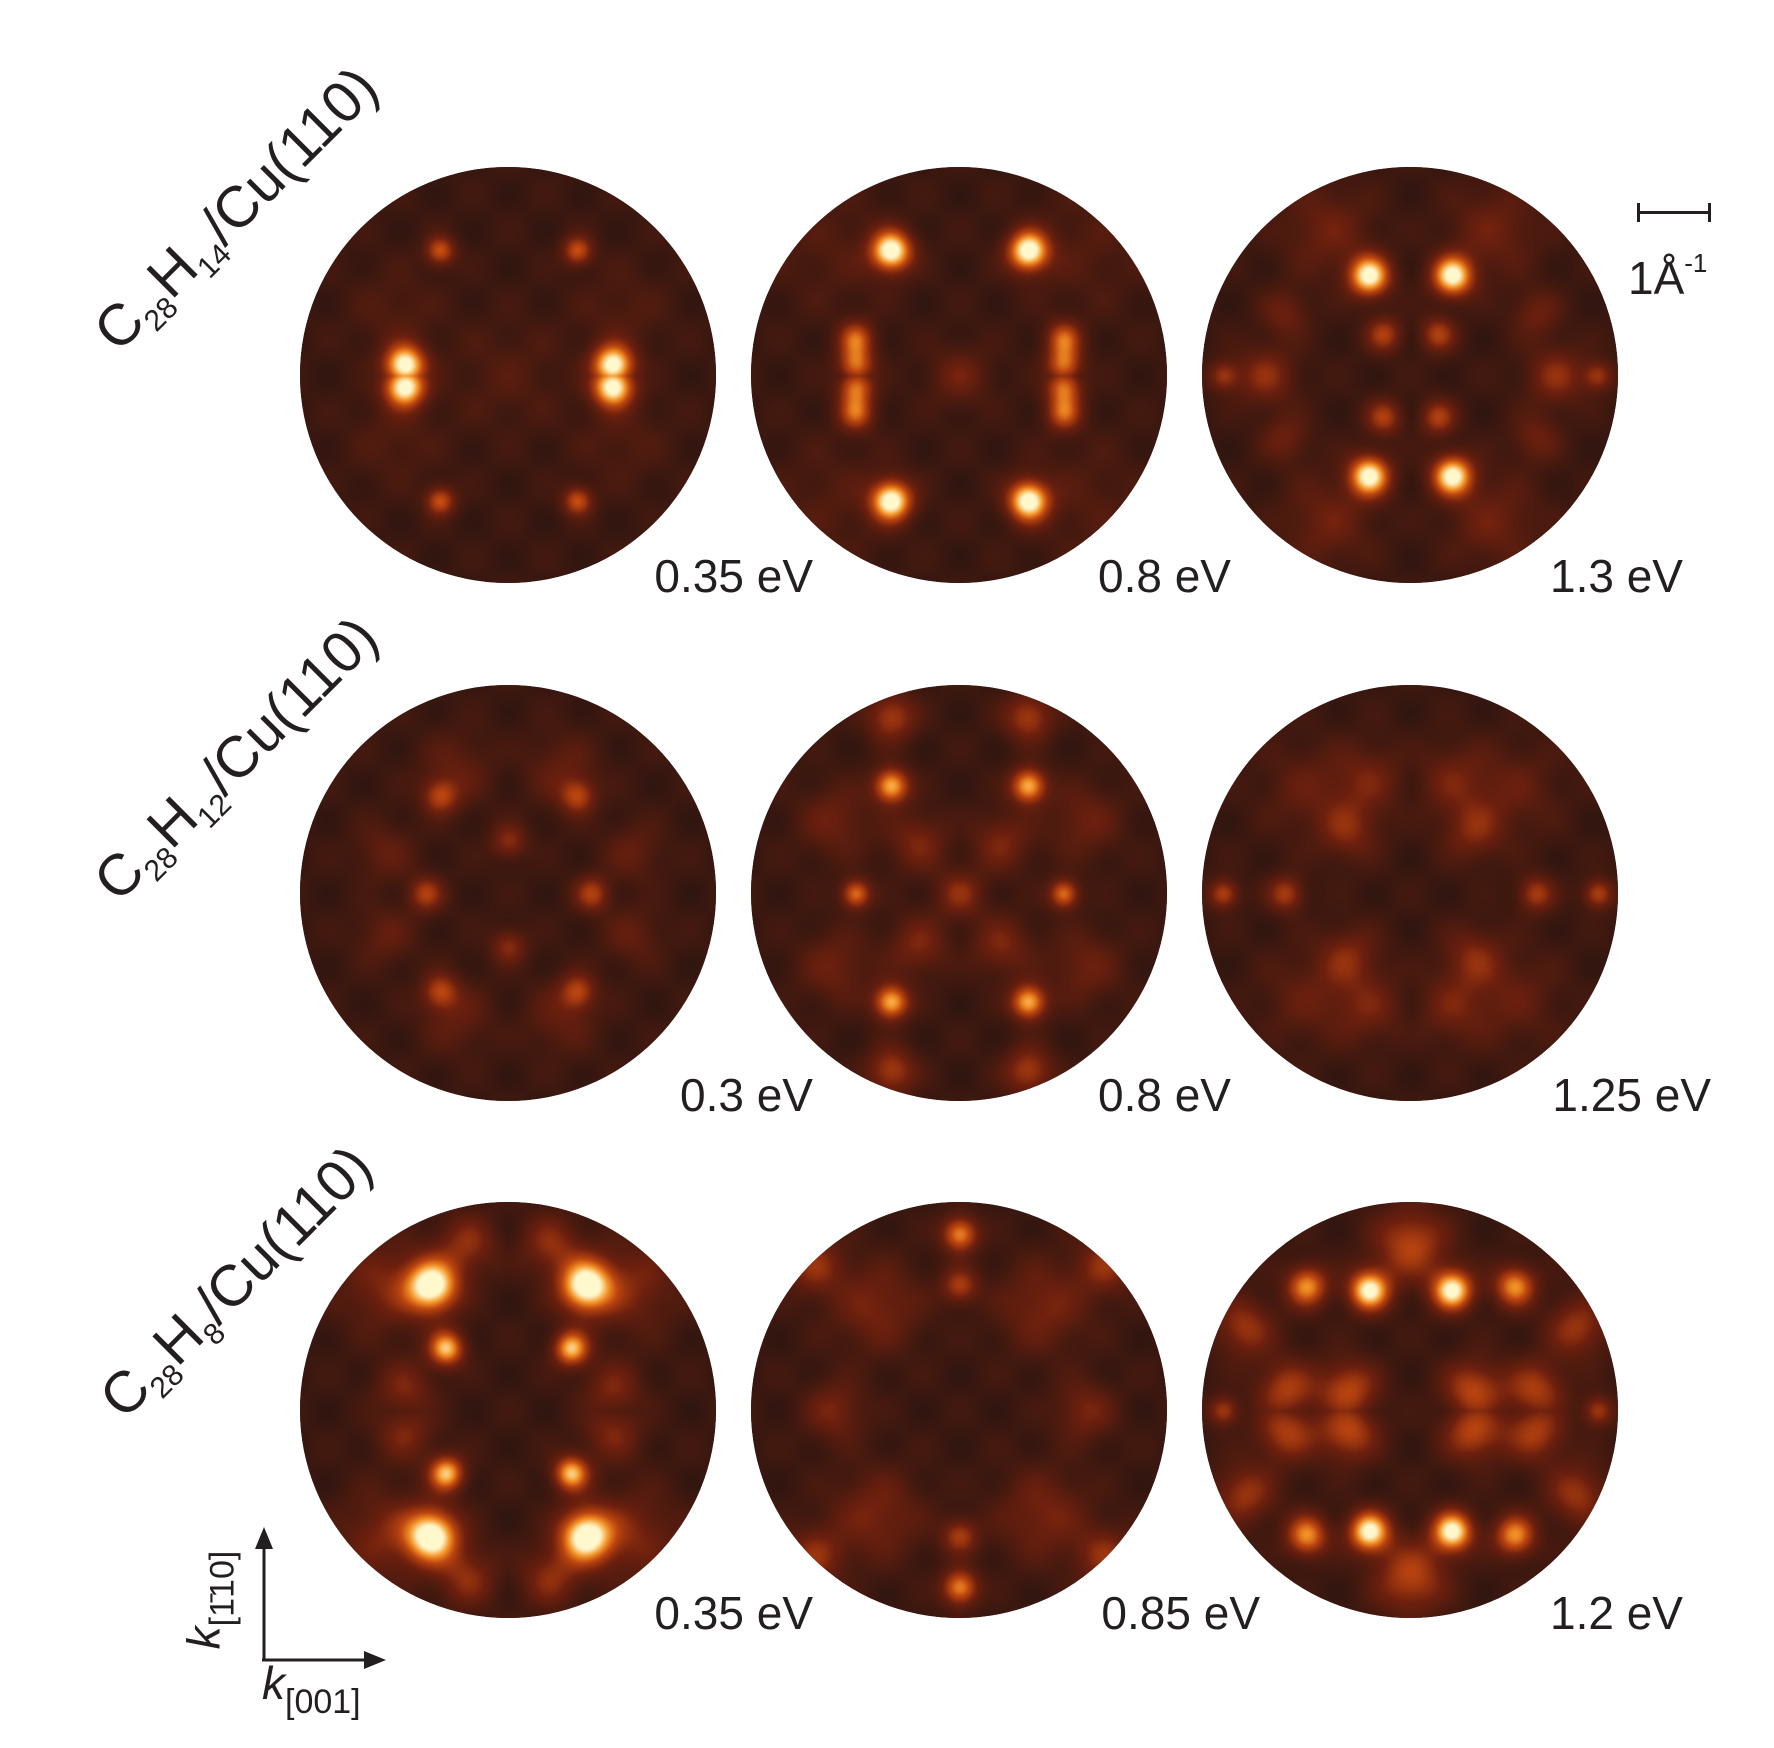 The width and height of the screenshot is (1774, 1748). Describe the element at coordinates (746, 1095) in the screenshot. I see `energy-label: 0.3 eV` at that location.